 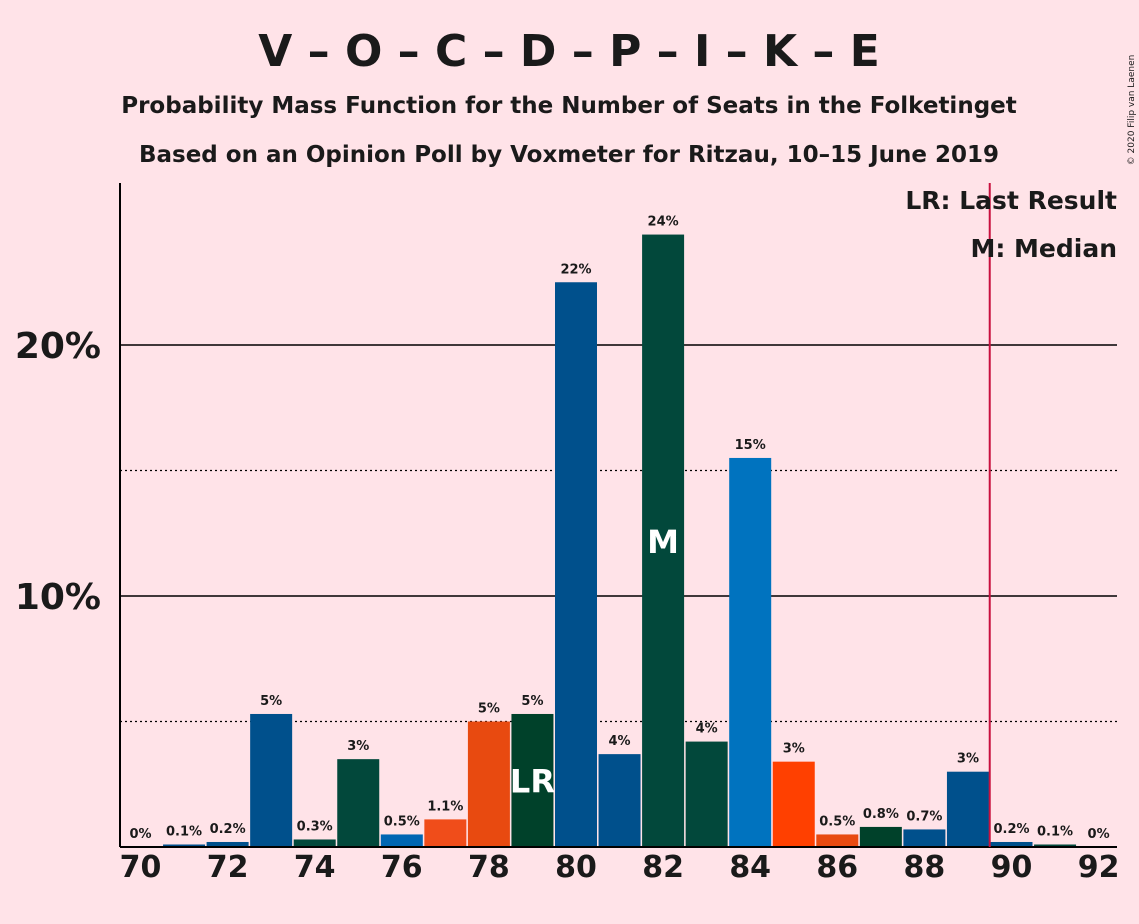 I want to click on bar-label-86: 0.5%, so click(x=837, y=821).